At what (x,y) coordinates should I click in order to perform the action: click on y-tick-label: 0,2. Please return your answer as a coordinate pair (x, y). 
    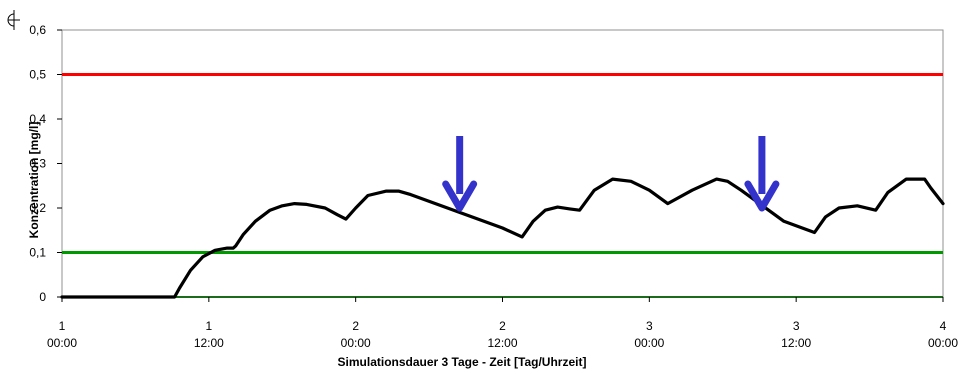
    Looking at the image, I should click on (37, 208).